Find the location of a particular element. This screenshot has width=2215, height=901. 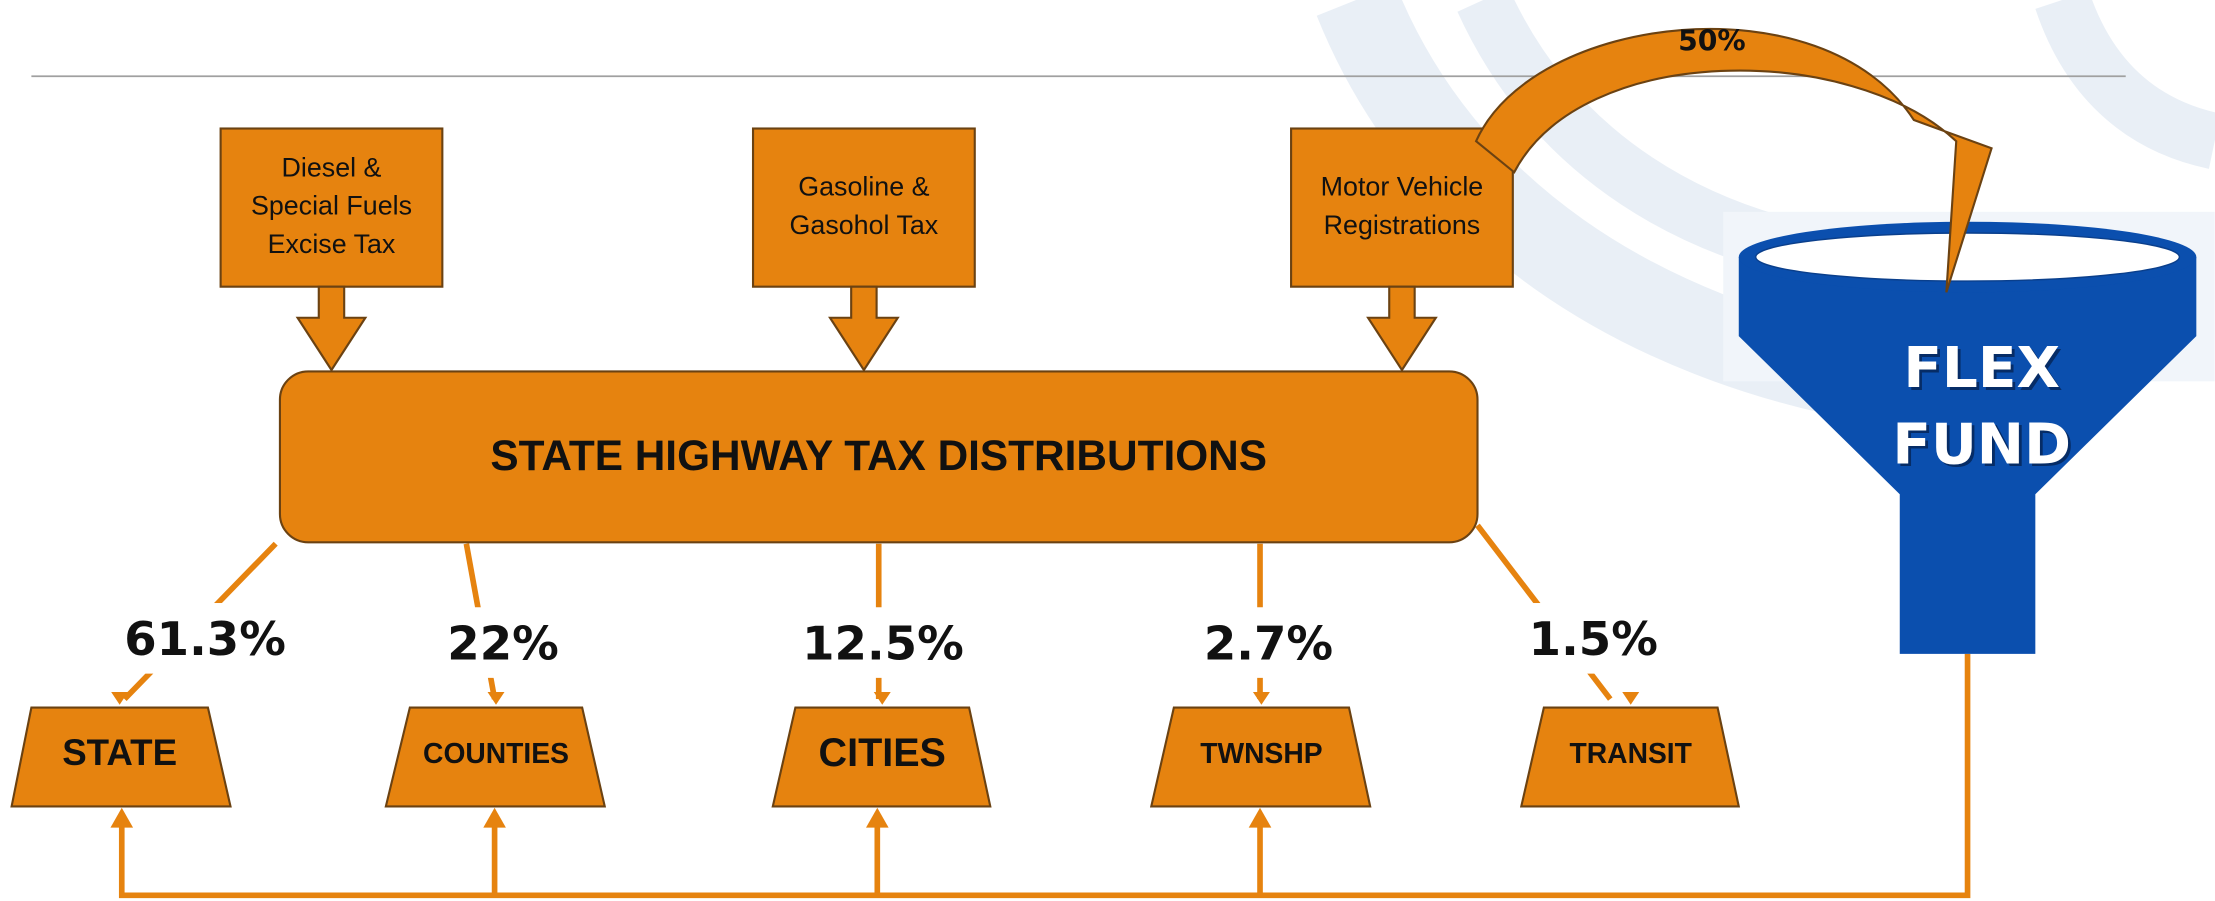

source-label: Diesel & is located at coordinates (332, 168).